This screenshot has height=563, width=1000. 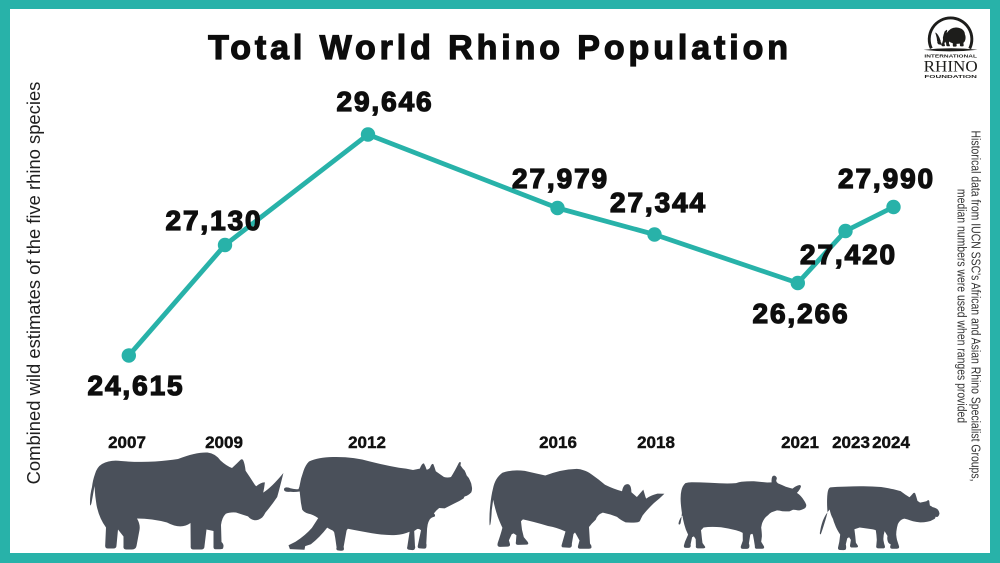 What do you see at coordinates (951, 66) in the screenshot?
I see `svg-text: RHINO` at bounding box center [951, 66].